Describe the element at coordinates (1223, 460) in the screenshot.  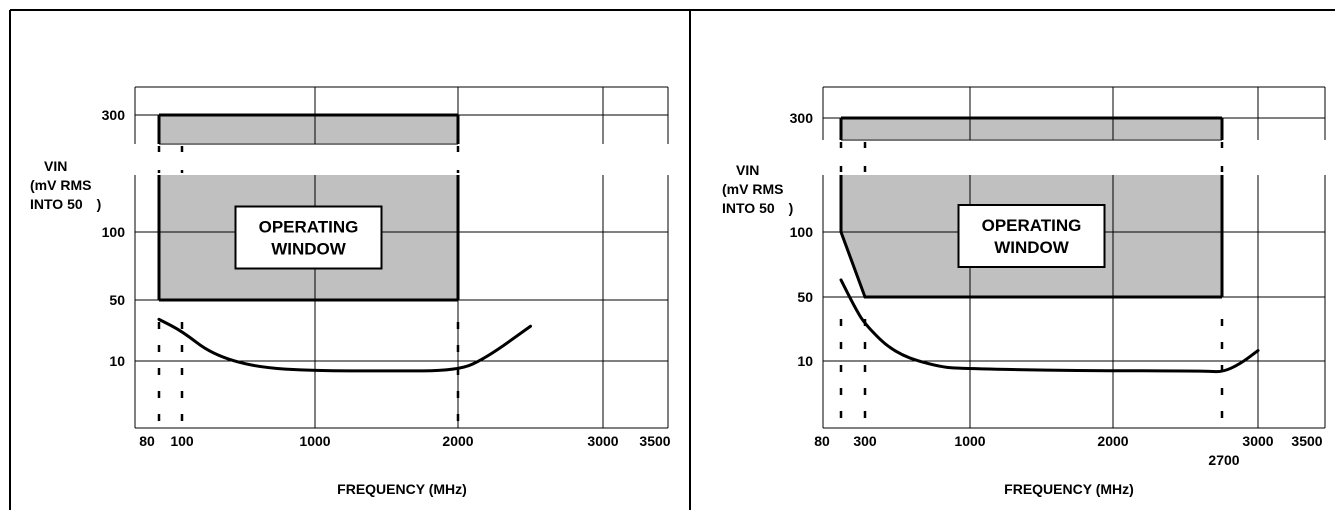
I see `x-tick-label: 2700` at that location.